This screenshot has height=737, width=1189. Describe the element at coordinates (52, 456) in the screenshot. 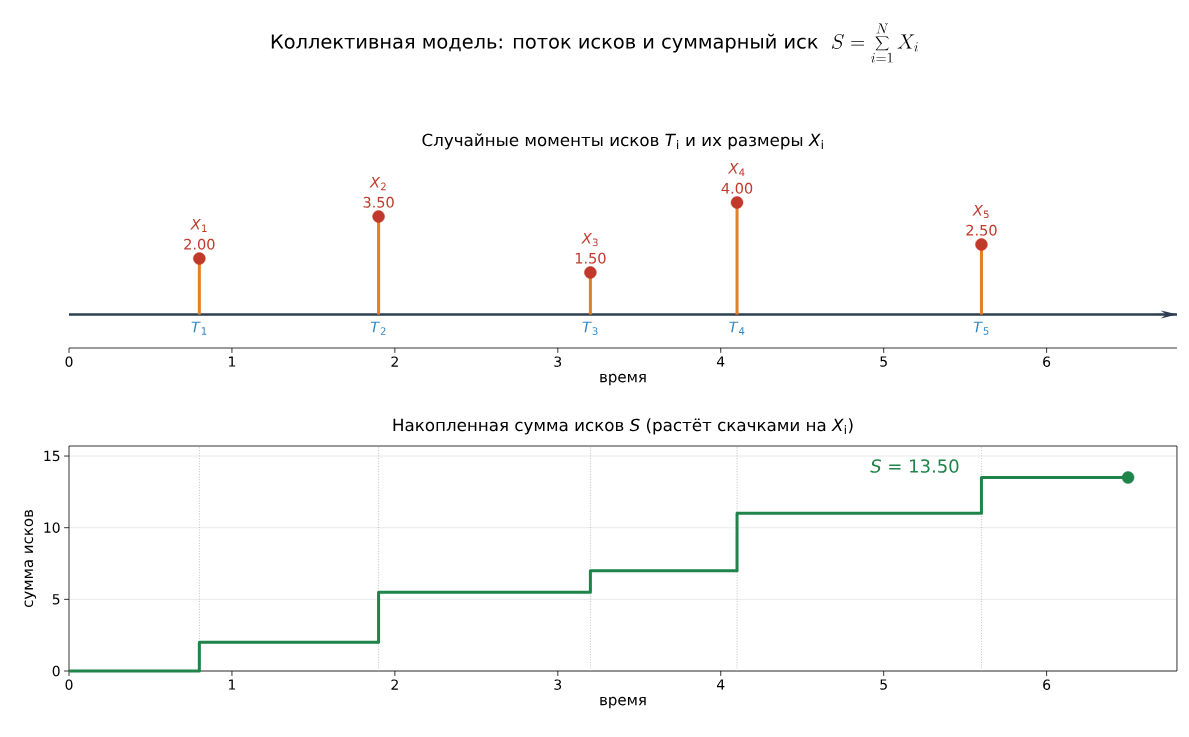

I see `y-tick-label: 15` at that location.